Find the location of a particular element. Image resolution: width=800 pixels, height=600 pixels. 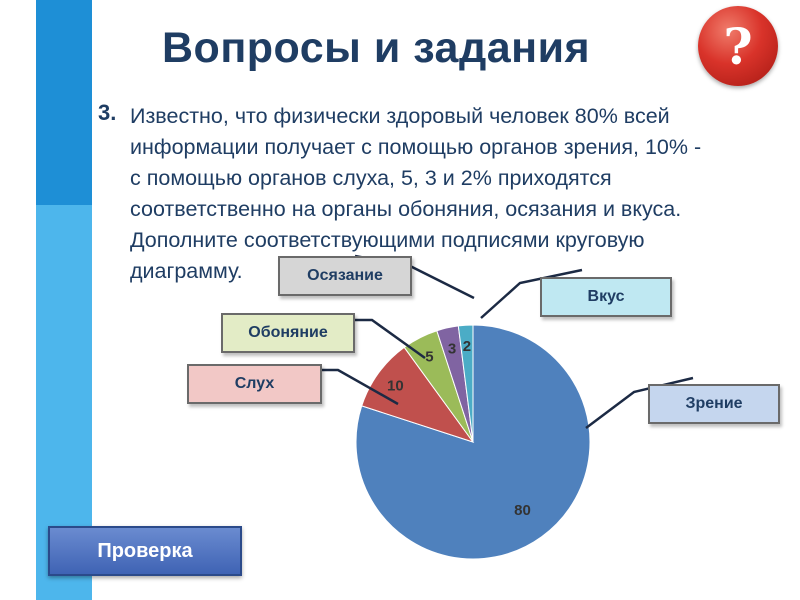

pie-value-label-obonyanie: 5 is located at coordinates (429, 357).